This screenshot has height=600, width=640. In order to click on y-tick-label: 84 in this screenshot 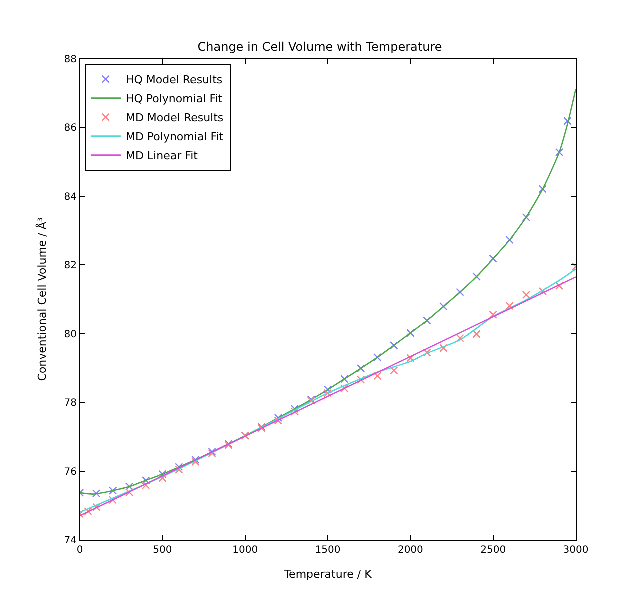, I will do `click(70, 197)`.